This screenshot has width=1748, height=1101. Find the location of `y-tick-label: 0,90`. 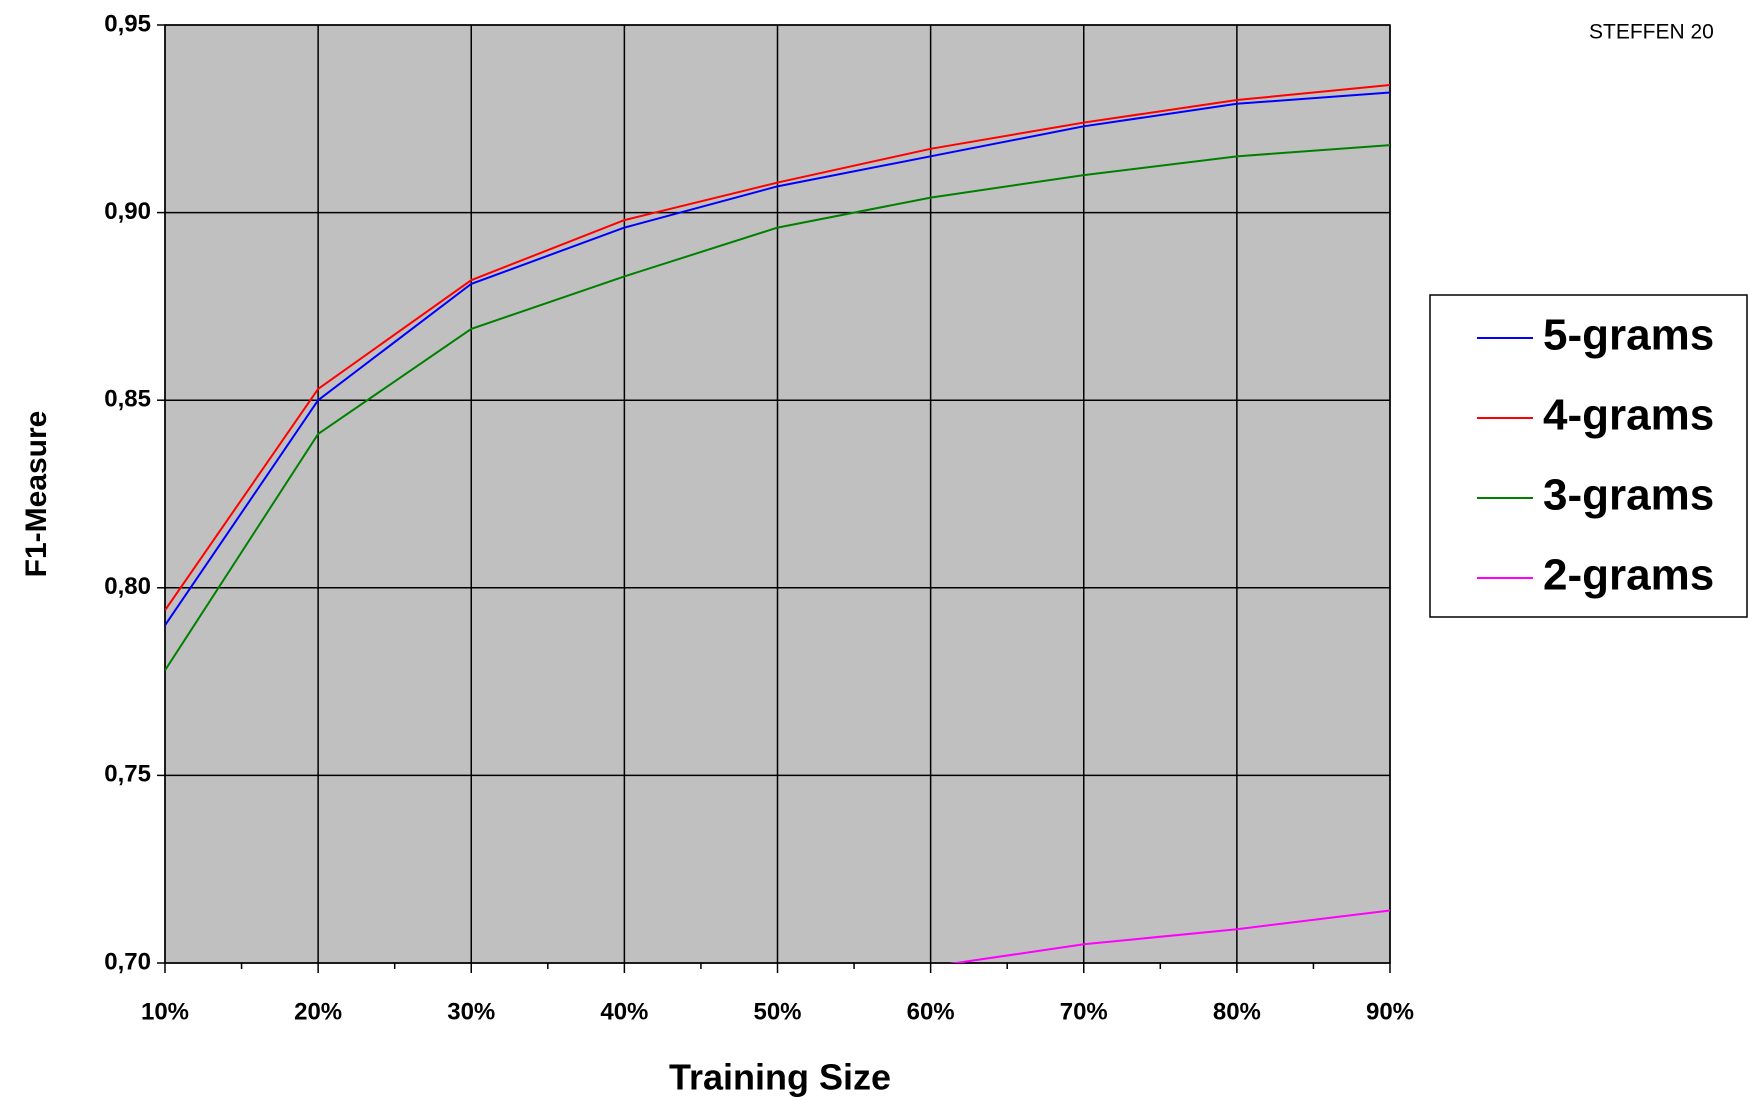

y-tick-label: 0,90 is located at coordinates (127, 211).